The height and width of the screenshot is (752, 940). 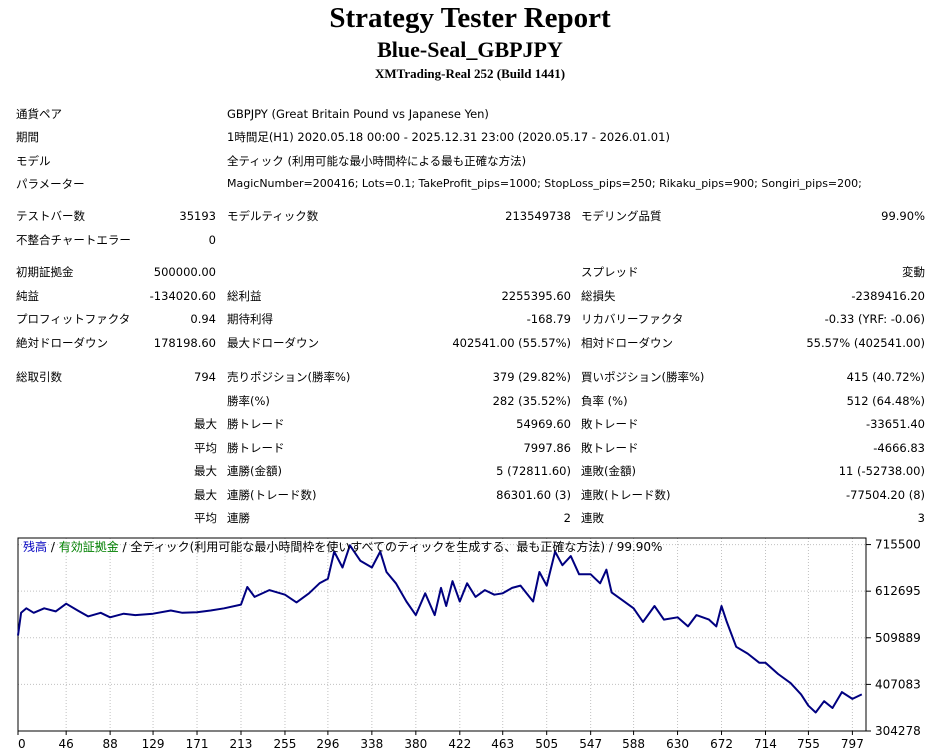 What do you see at coordinates (677, 744) in the screenshot?
I see `x-tick-label: 630` at bounding box center [677, 744].